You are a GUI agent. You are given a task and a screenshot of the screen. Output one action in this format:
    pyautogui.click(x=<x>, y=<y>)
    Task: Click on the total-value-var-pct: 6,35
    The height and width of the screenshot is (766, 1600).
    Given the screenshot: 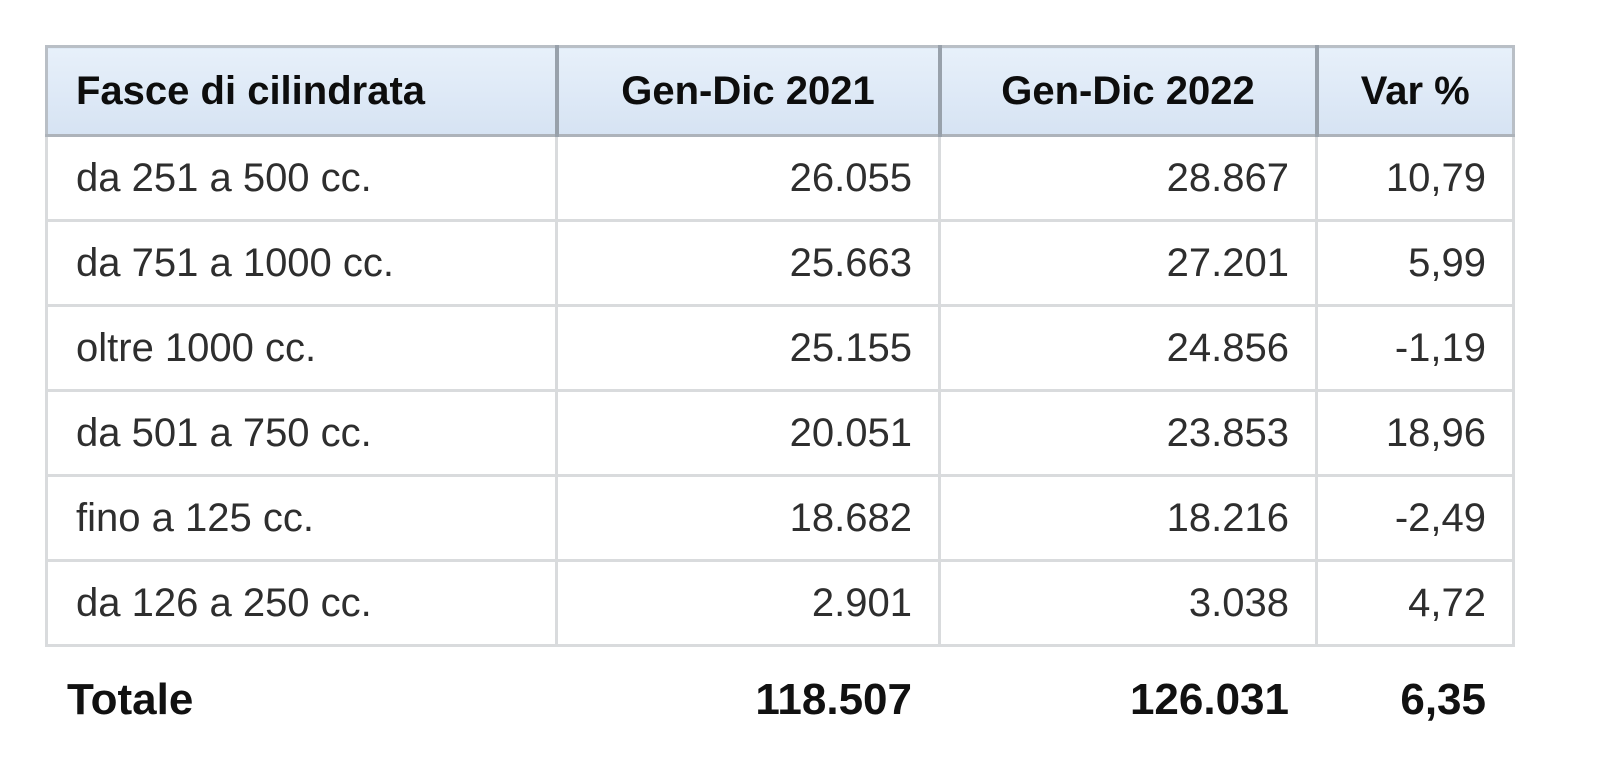 What is the action you would take?
    pyautogui.click(x=1443, y=699)
    